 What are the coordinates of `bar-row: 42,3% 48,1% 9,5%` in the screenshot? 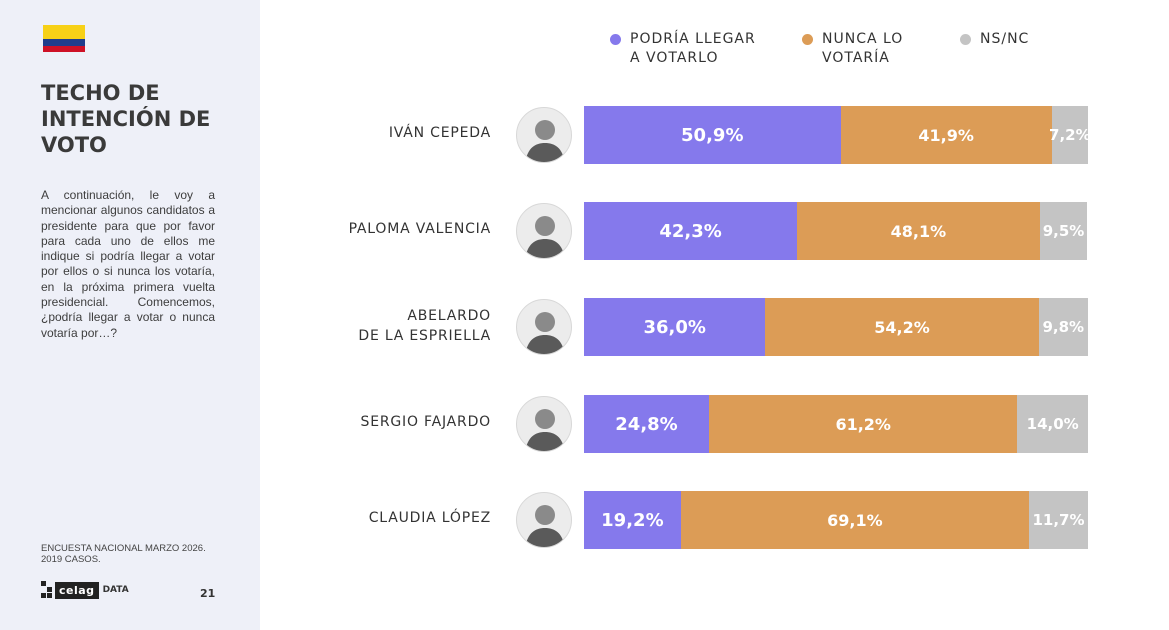 It's located at (836, 231).